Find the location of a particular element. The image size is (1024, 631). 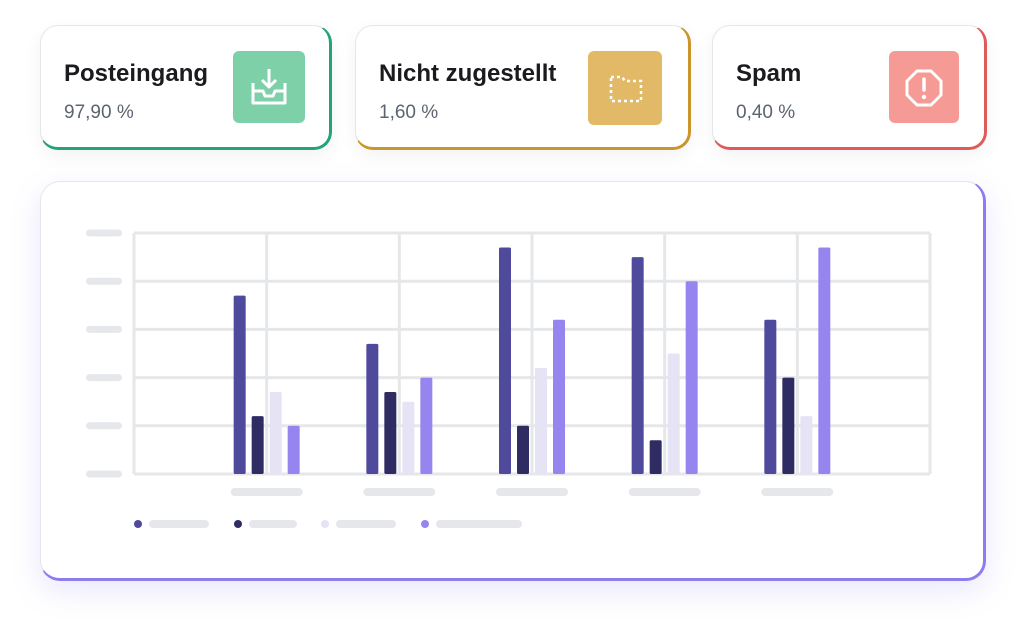

folder-icon is located at coordinates (626, 89).